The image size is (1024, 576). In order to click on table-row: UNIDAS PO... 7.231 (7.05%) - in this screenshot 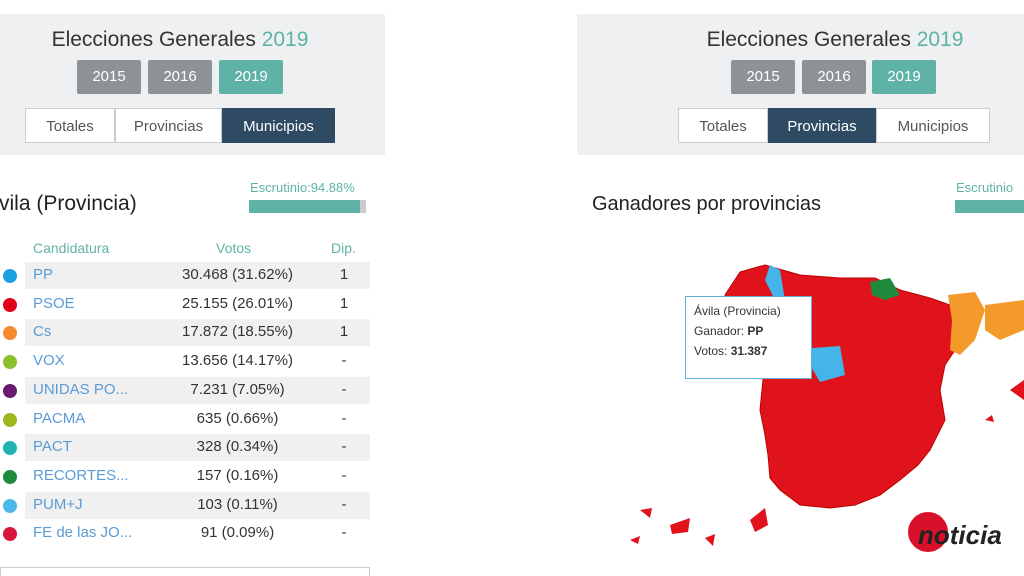, I will do `click(197, 390)`.